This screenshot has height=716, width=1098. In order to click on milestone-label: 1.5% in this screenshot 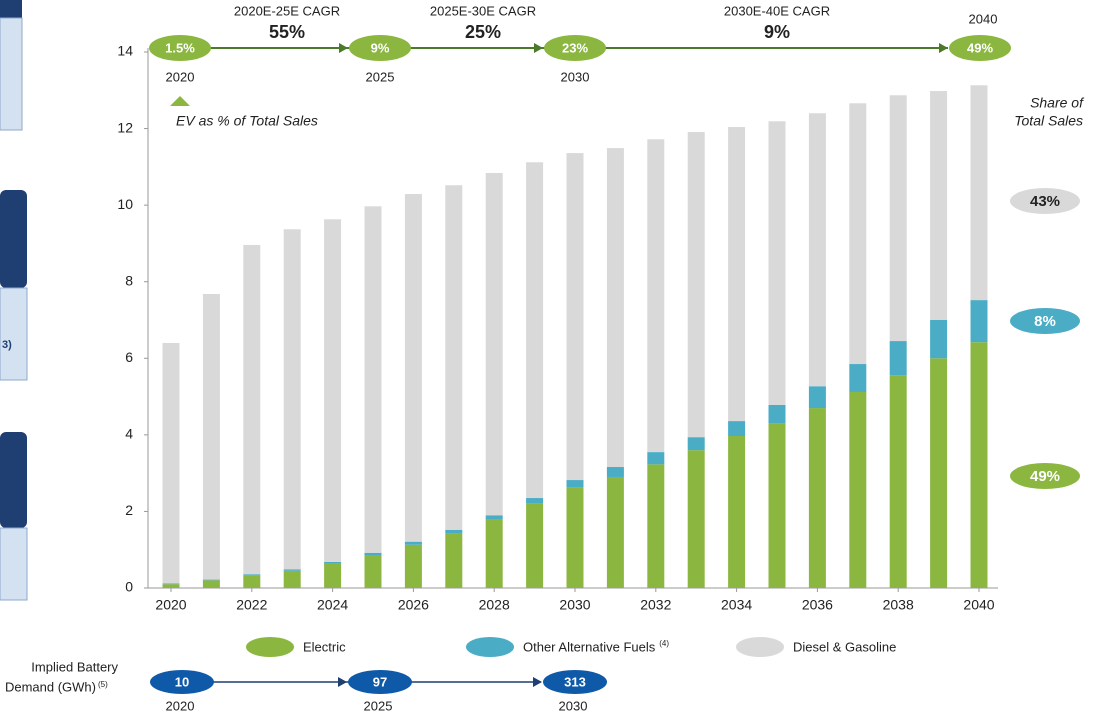, I will do `click(180, 47)`.